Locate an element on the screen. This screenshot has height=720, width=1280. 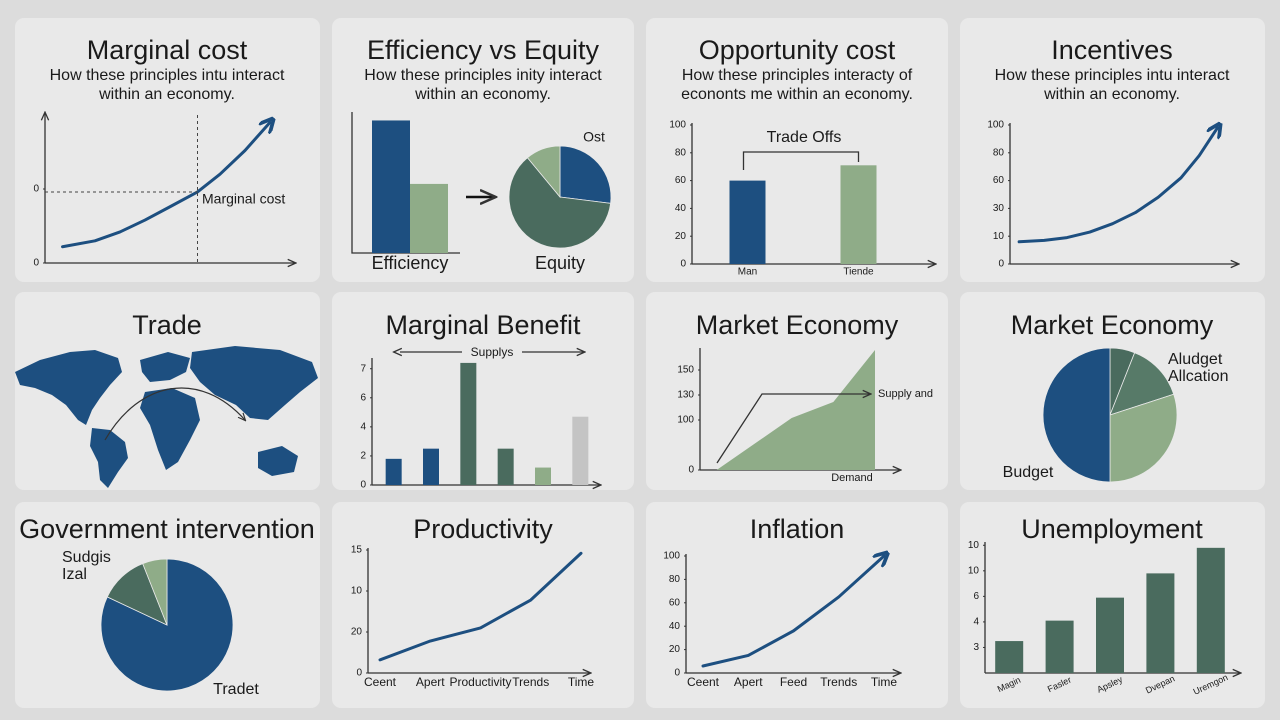
pie-annotation: Sudgis is located at coordinates (86, 557).